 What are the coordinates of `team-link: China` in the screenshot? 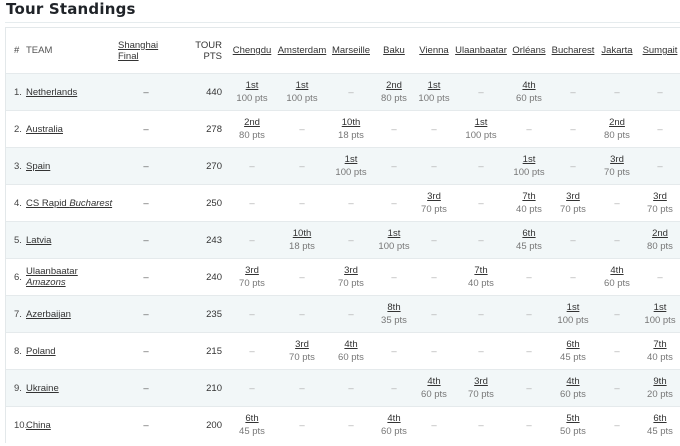 It's located at (38, 425).